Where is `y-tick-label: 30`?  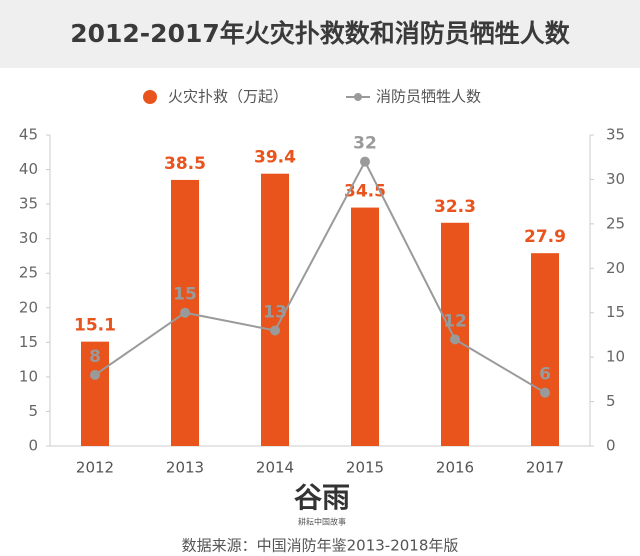 y-tick-label: 30 is located at coordinates (28, 238).